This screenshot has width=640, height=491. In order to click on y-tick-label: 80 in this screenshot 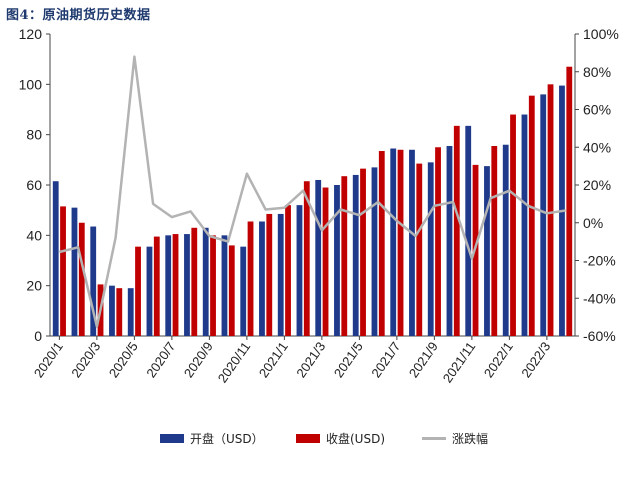, I will do `click(34, 135)`.